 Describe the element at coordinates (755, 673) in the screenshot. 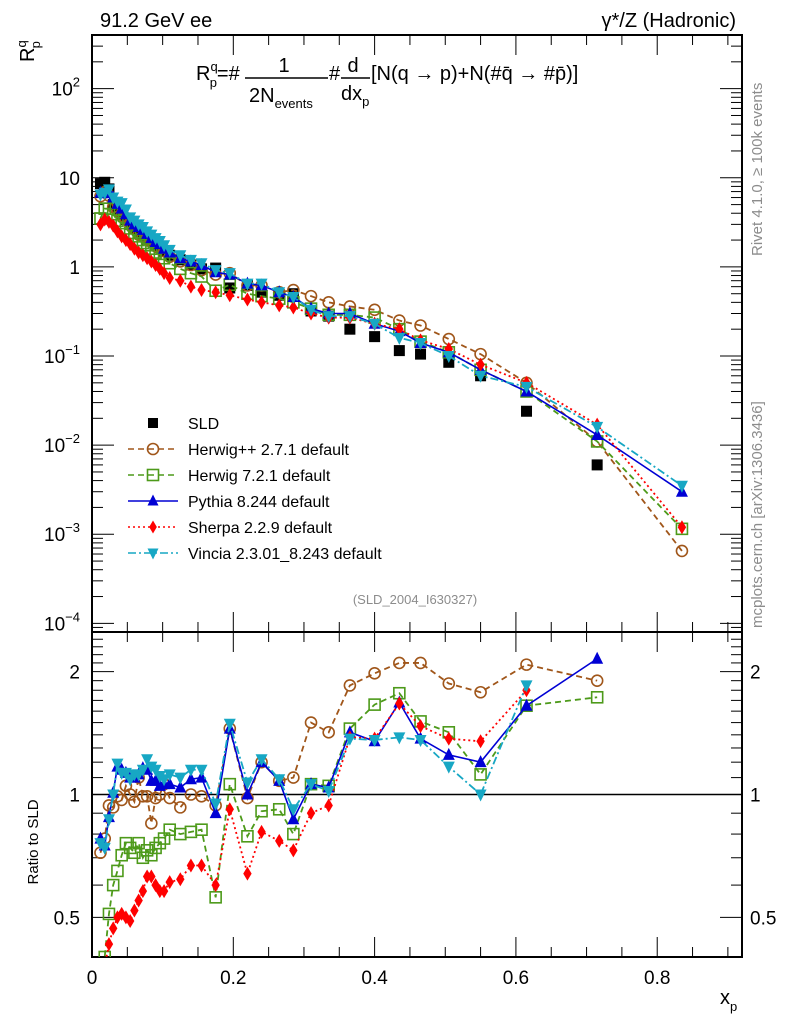

I see `ratio-y-tick-label-right: 2` at that location.